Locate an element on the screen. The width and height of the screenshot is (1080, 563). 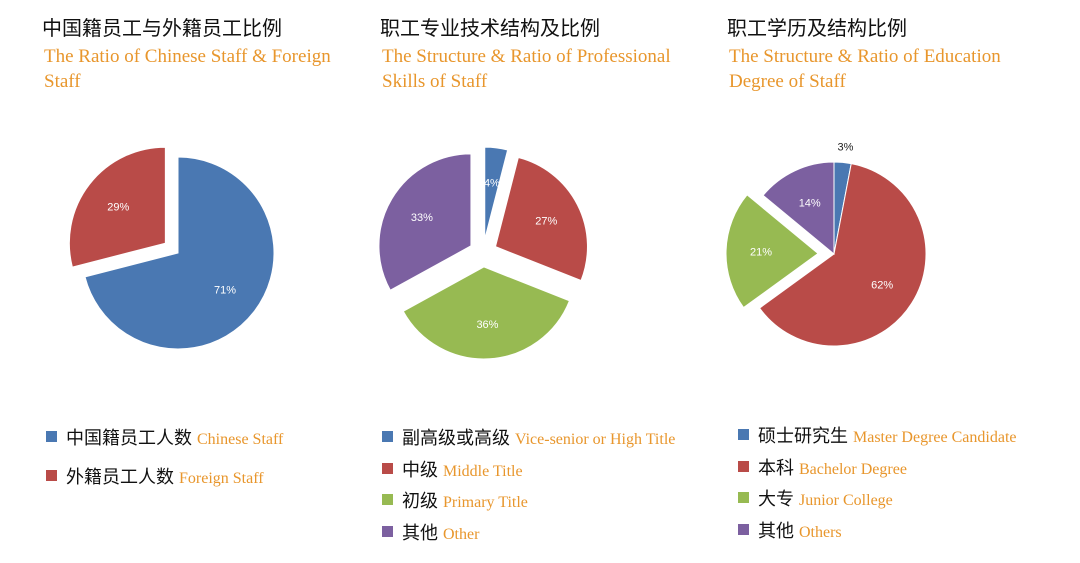
legend-label-cn: 本科 is located at coordinates (776, 468).